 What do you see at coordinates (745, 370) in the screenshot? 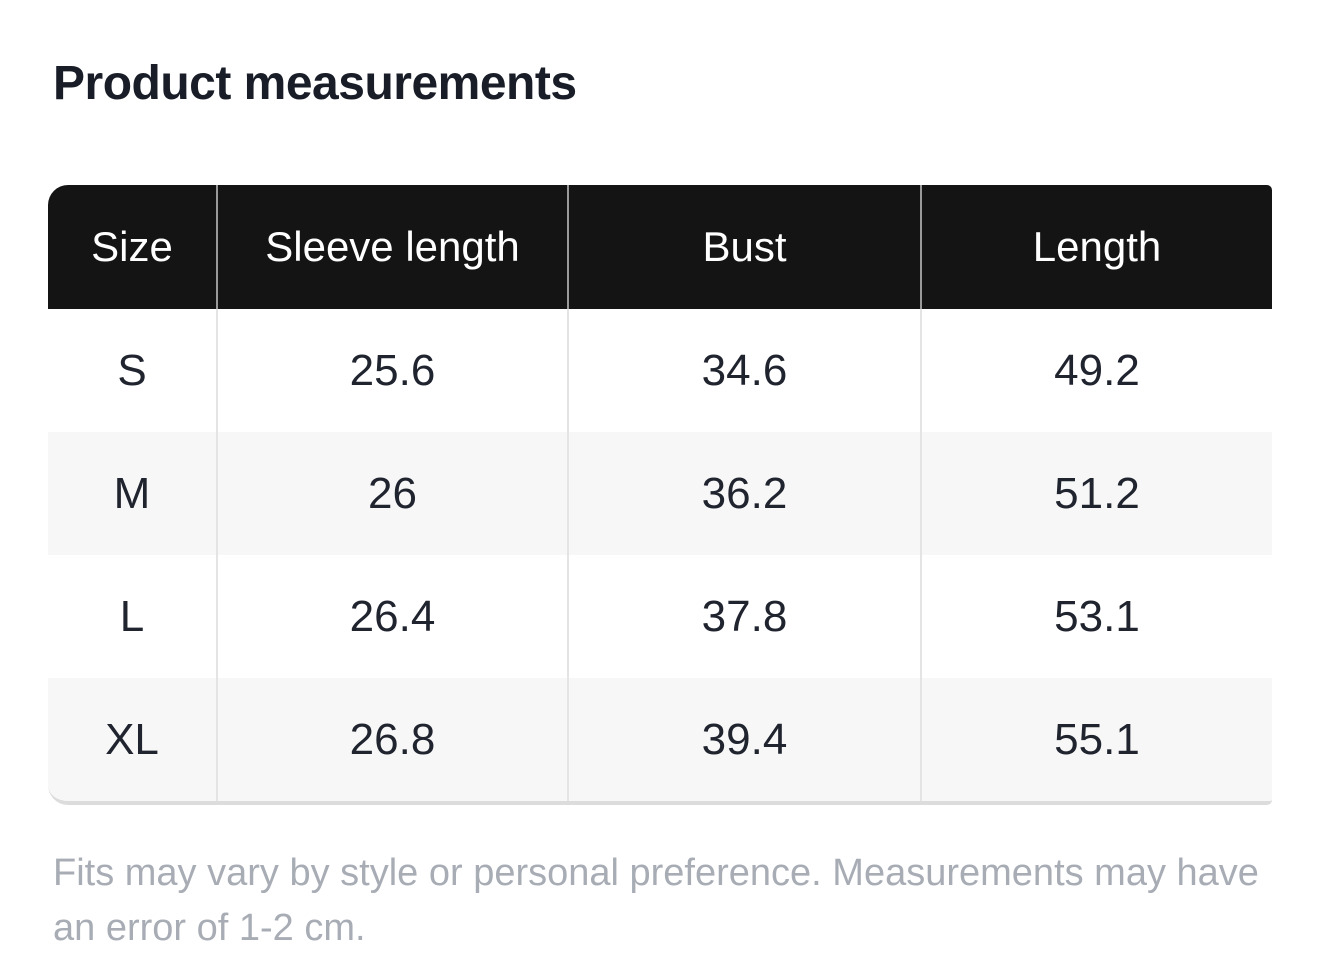
I see `cell-bust: 34.6` at bounding box center [745, 370].